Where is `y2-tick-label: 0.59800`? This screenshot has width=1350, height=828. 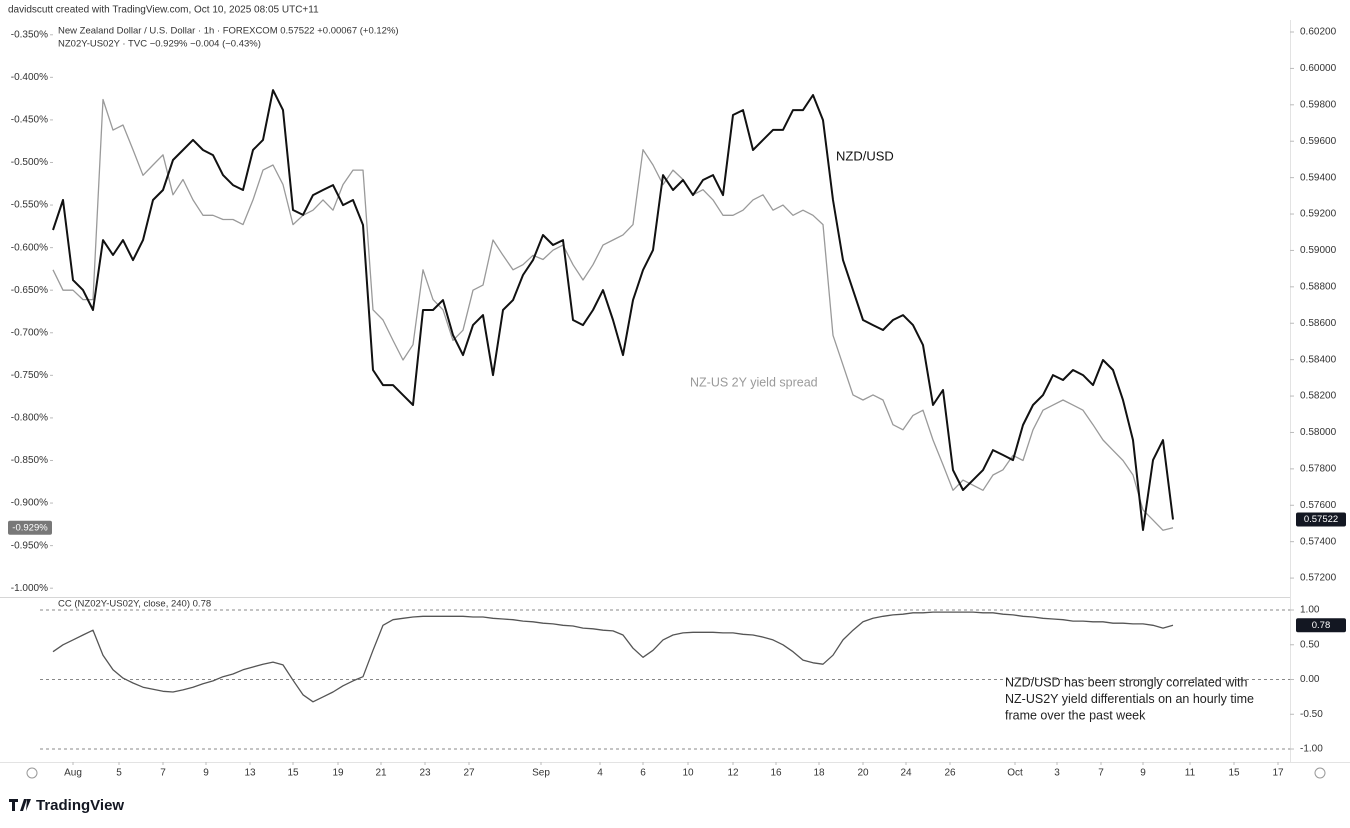
y2-tick-label: 0.59800 is located at coordinates (1318, 104).